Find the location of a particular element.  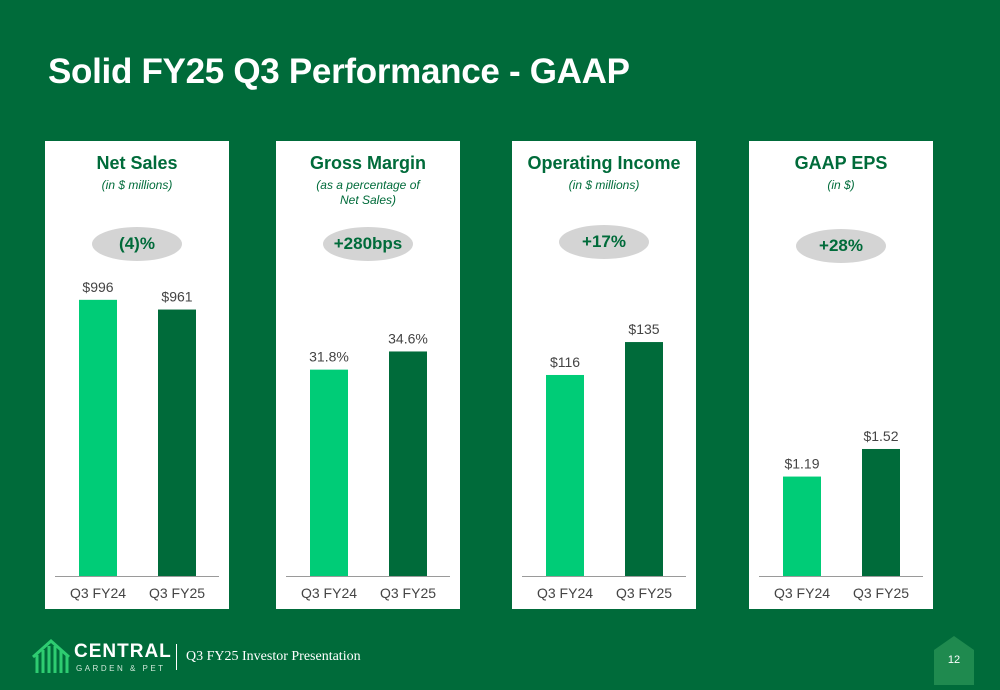

bar-value-label: $135 is located at coordinates (643, 329).